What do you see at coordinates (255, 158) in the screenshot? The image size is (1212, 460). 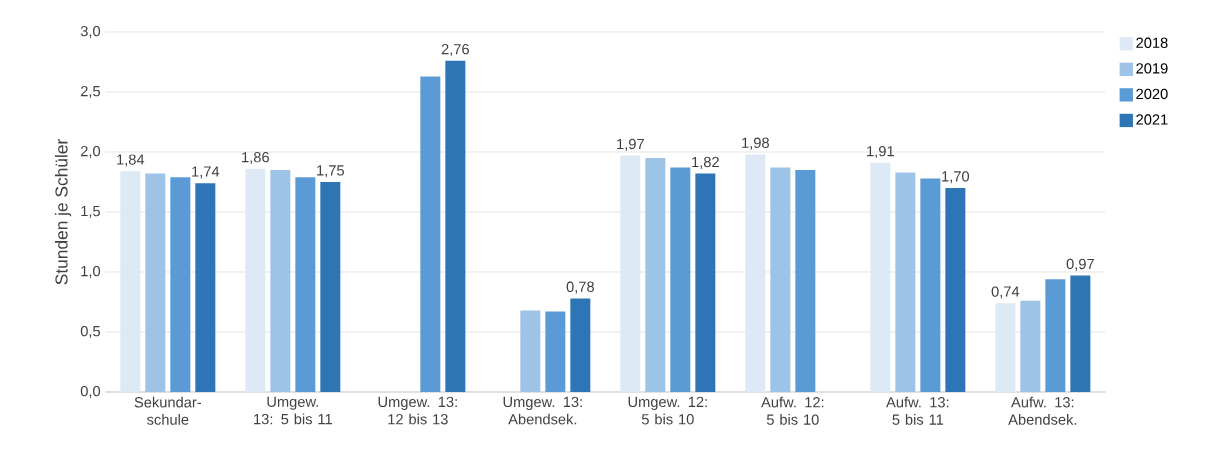 I see `data-label: 1,86` at bounding box center [255, 158].